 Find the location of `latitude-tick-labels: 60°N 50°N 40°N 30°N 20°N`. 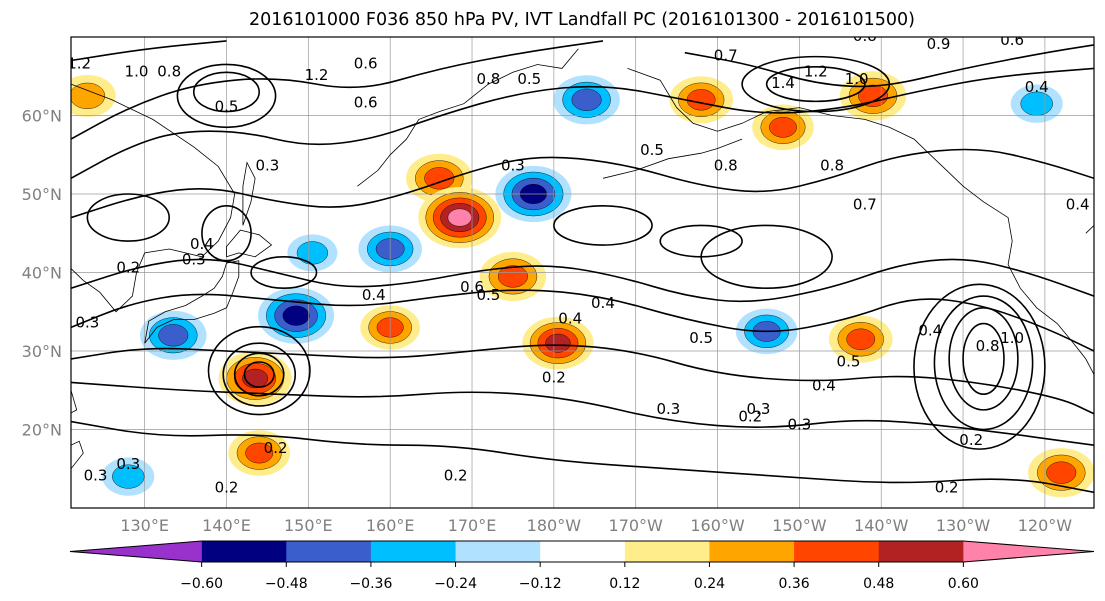

latitude-tick-labels: 60°N 50°N 40°N 30°N 20°N is located at coordinates (42, 273).